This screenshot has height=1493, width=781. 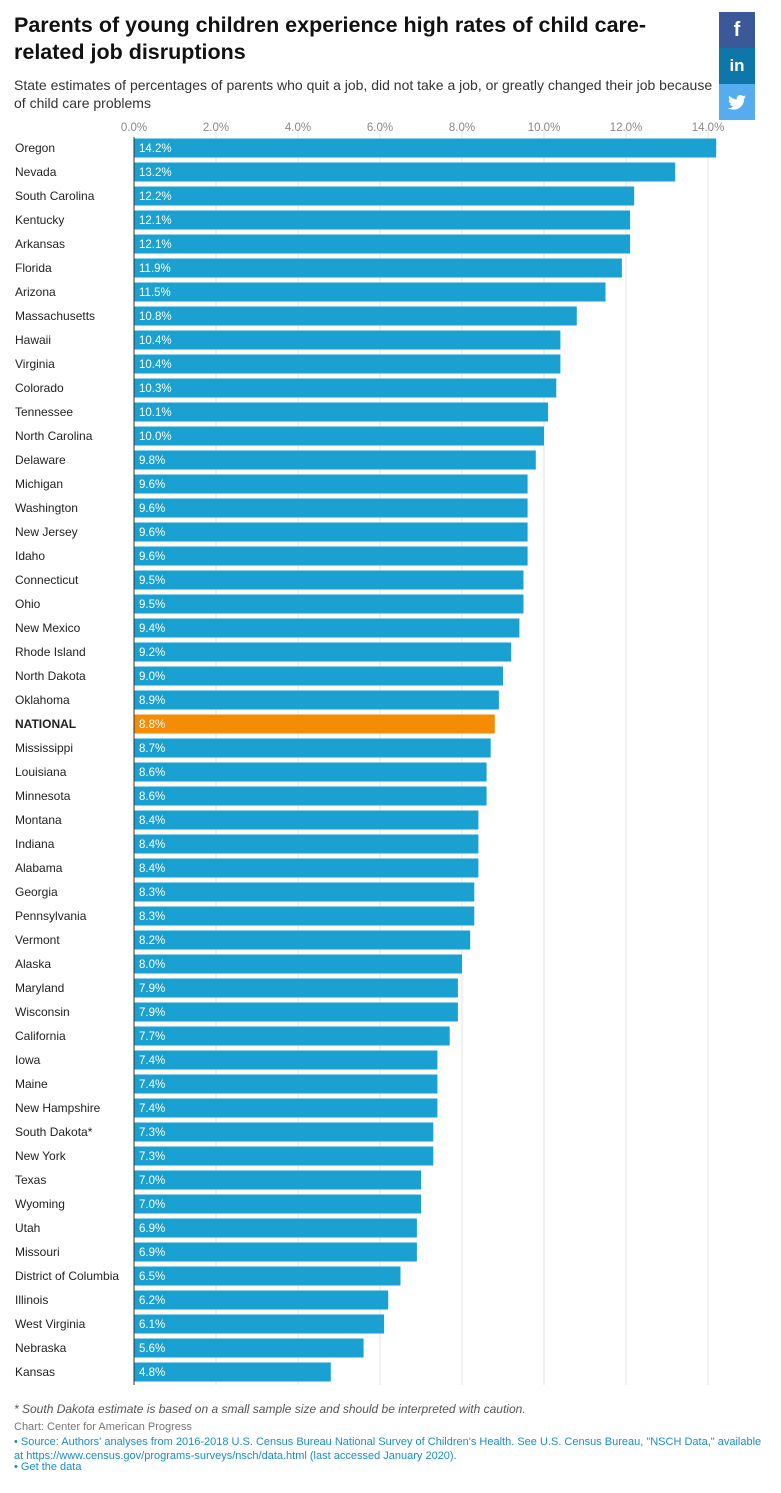 I want to click on category-label: Alaska, so click(x=33, y=964).